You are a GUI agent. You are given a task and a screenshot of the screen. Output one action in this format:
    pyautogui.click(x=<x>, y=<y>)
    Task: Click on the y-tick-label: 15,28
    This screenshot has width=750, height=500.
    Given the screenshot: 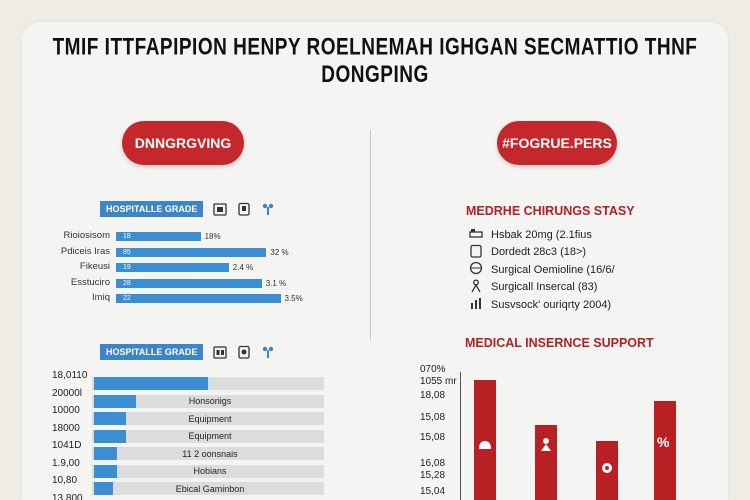 What is the action you would take?
    pyautogui.click(x=433, y=475)
    